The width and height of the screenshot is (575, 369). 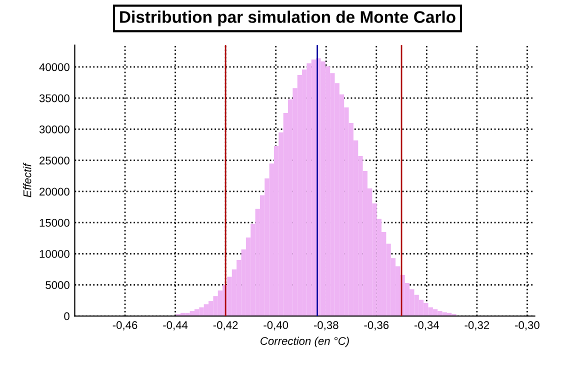 I want to click on x-tick-label: -0,30, so click(x=527, y=325).